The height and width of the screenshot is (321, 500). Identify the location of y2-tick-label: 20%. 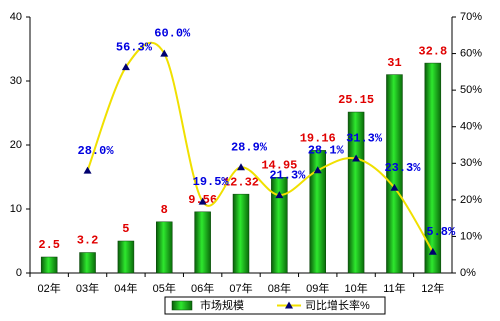
(471, 200).